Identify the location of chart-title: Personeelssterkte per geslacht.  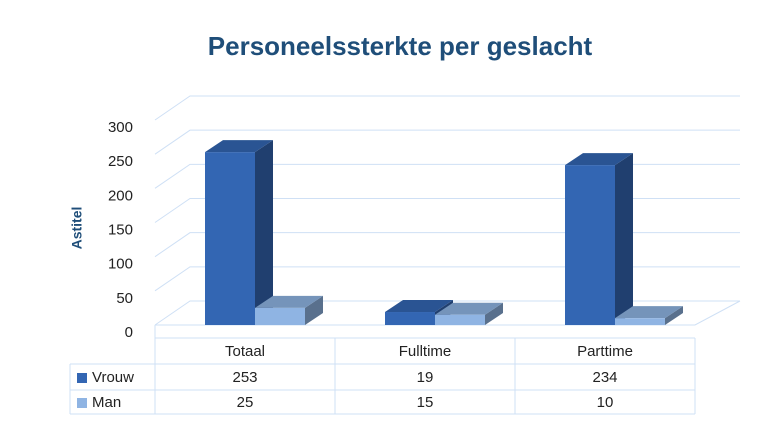
(400, 46).